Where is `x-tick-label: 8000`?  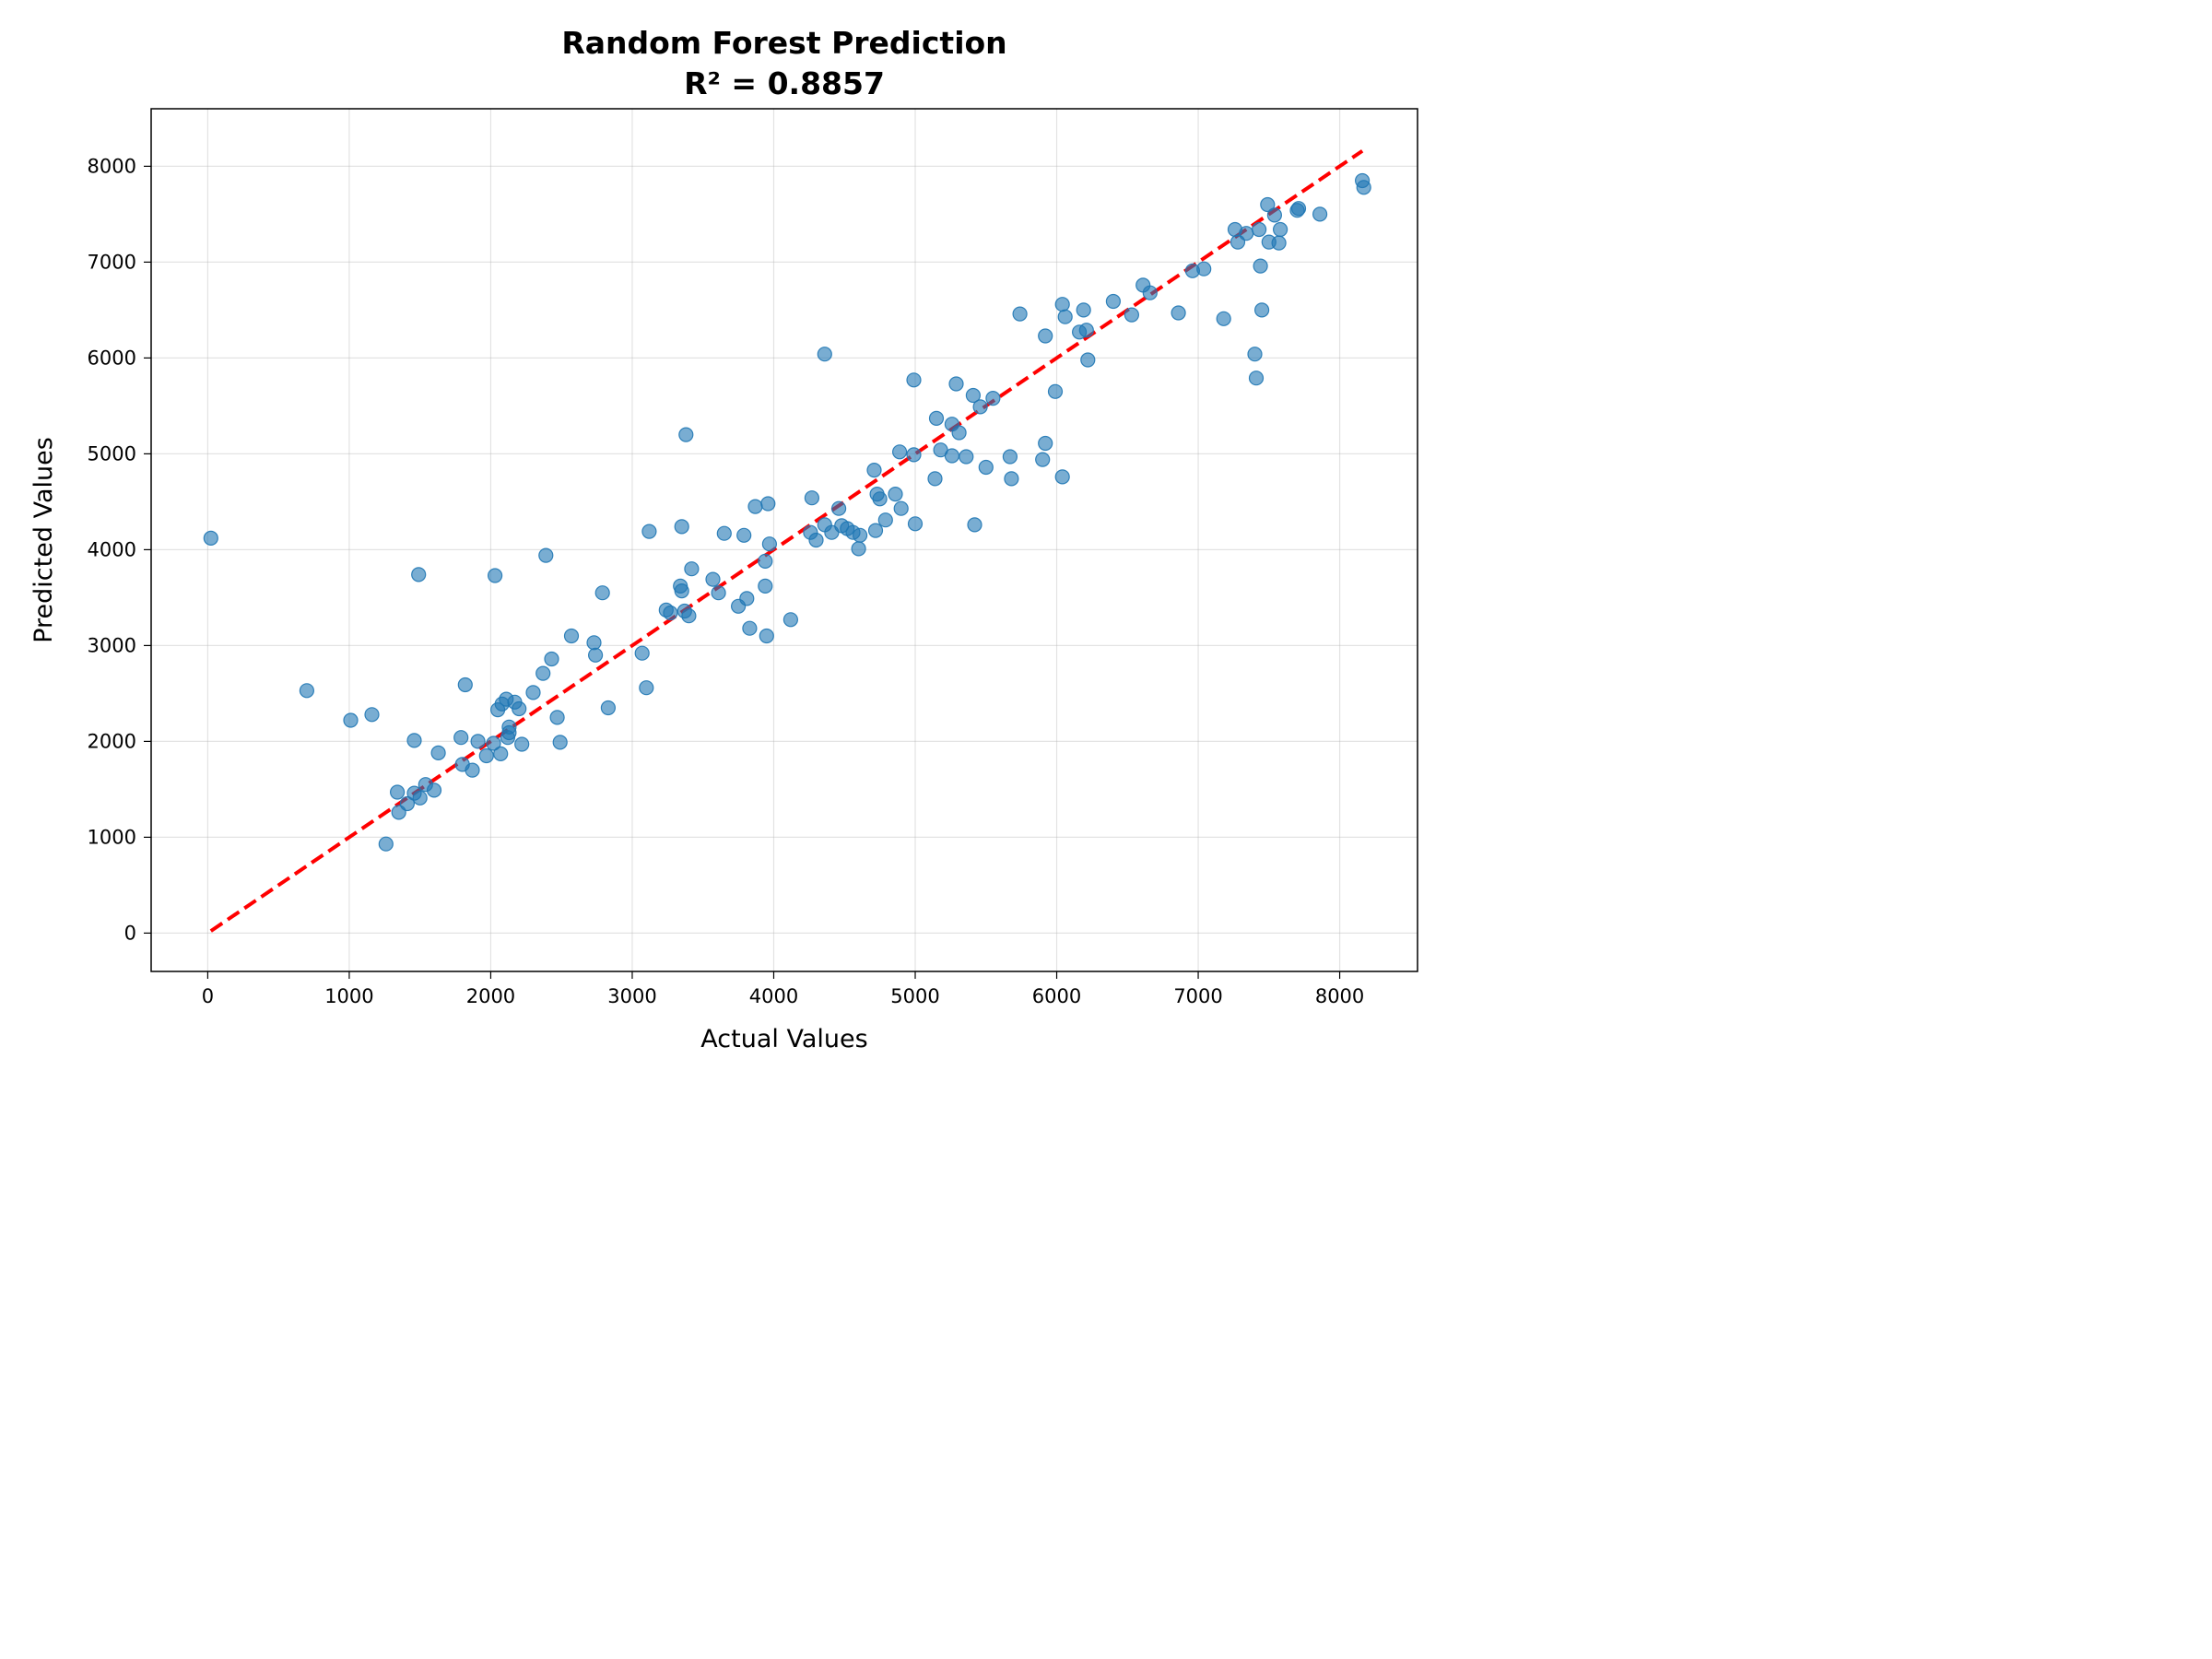
x-tick-label: 8000 is located at coordinates (1339, 996).